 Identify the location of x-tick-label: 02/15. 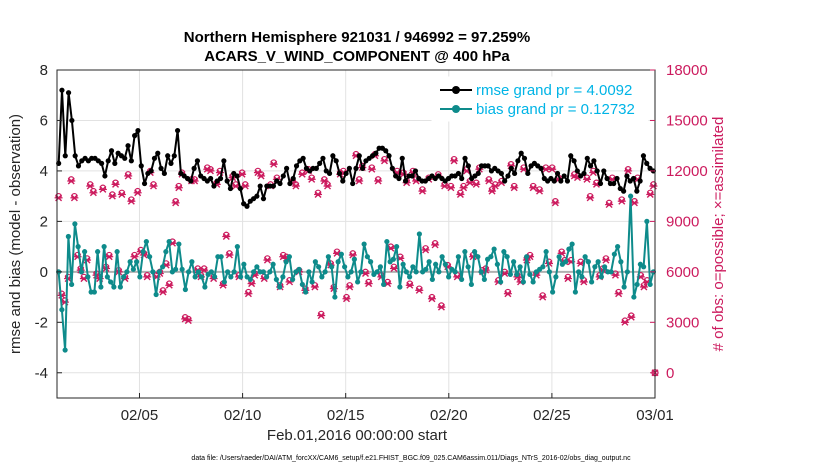
(346, 415).